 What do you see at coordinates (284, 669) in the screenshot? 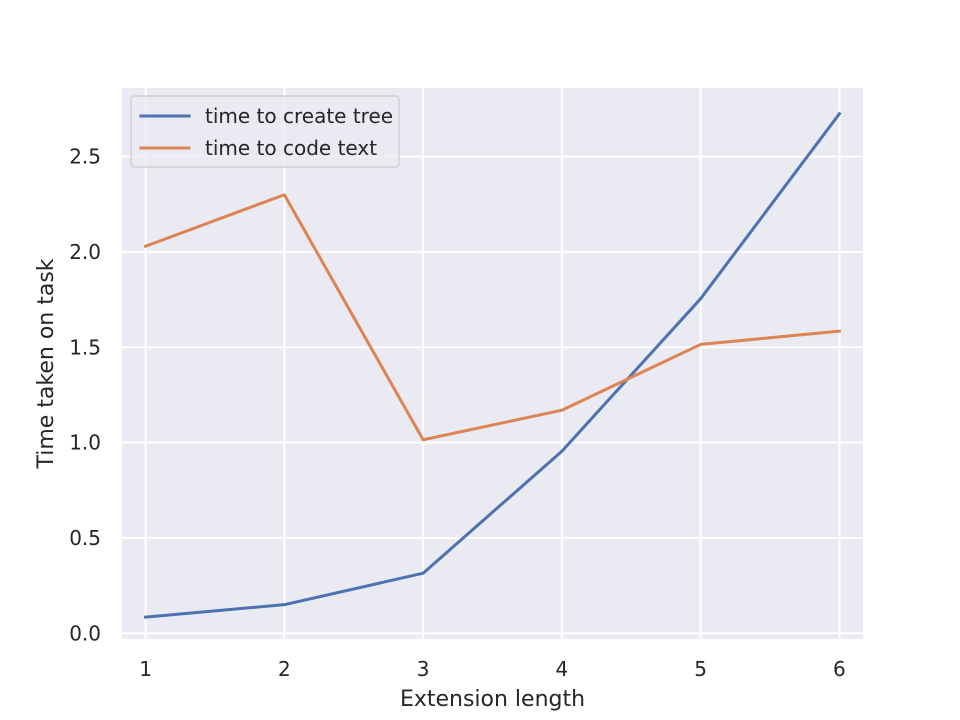
I see `x-tick-label: 2` at bounding box center [284, 669].